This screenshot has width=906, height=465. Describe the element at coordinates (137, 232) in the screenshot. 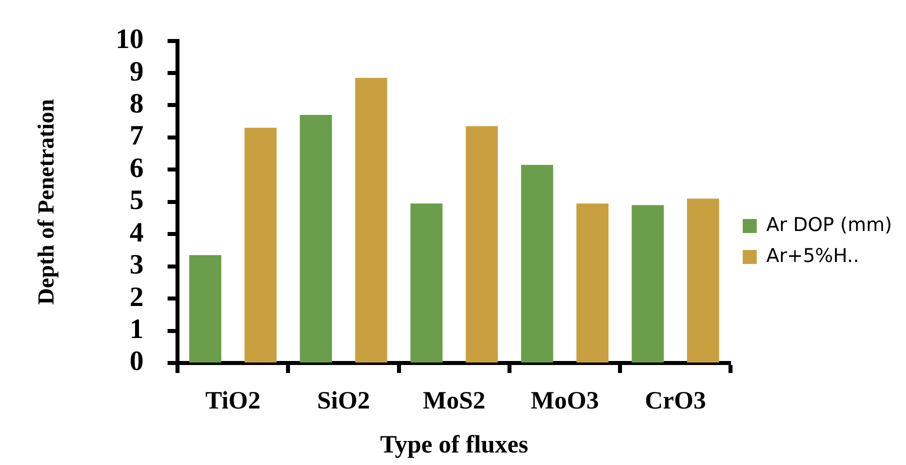

I see `y-tick-label: 4` at that location.